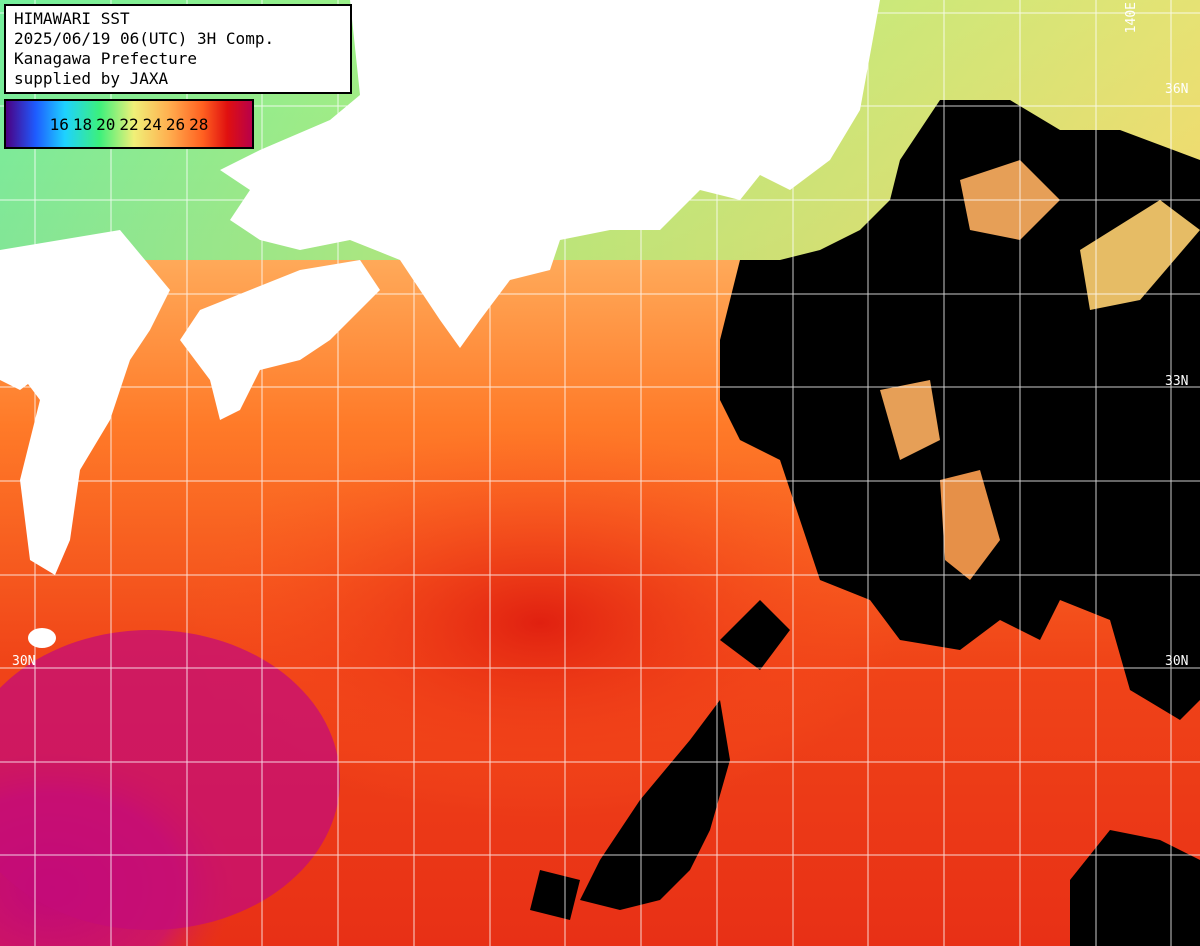 This screenshot has height=946, width=1200. Describe the element at coordinates (490, 18) in the screenshot. I see `lon-label-136e: 136E` at that location.